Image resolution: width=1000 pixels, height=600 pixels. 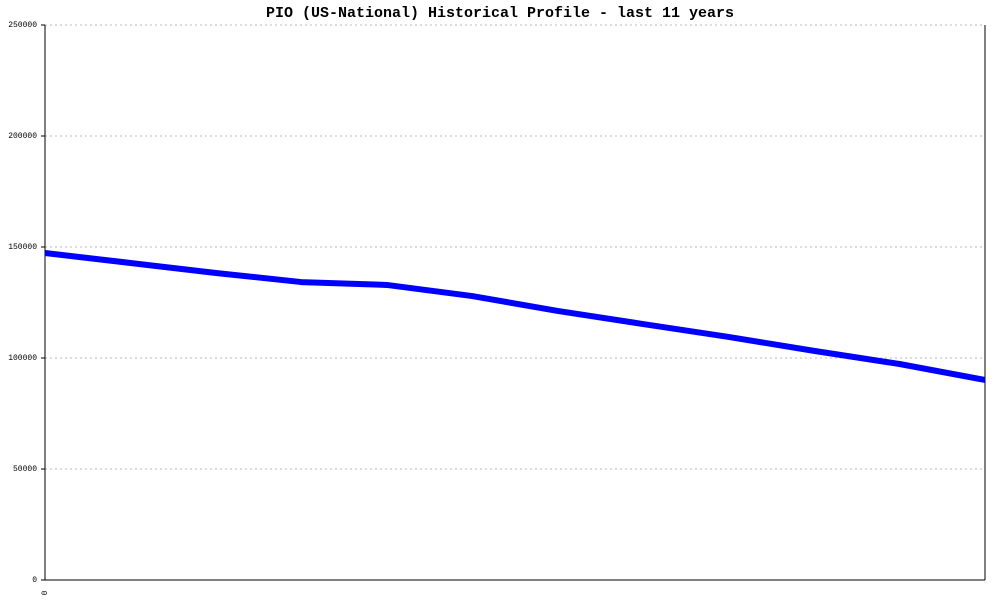 I want to click on y-tick-label: 250000, so click(x=22, y=25).